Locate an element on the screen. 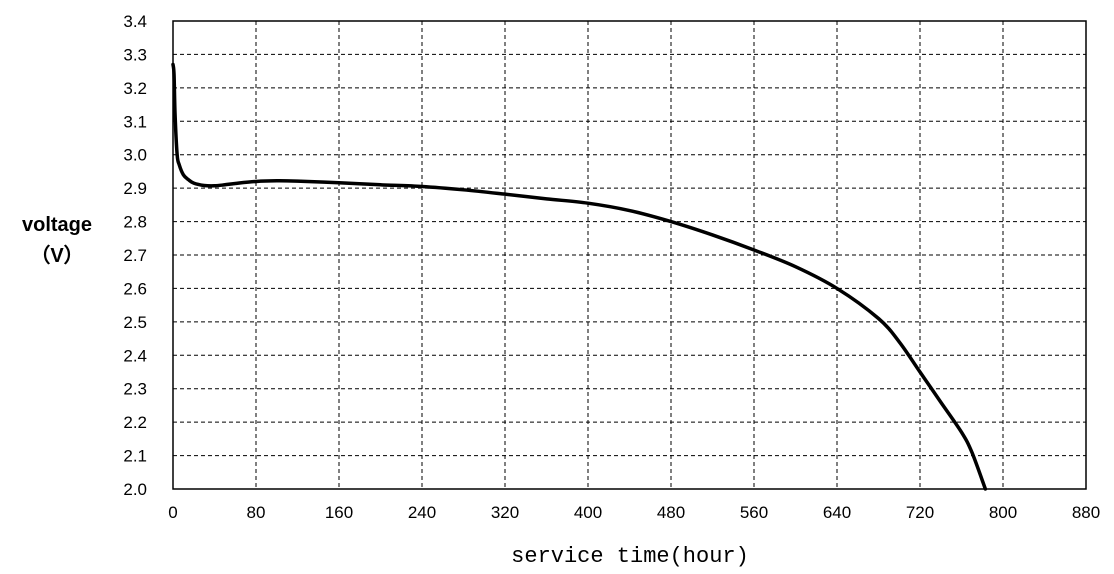 This screenshot has height=574, width=1114. y-tick-label: 2.6 is located at coordinates (135, 288).